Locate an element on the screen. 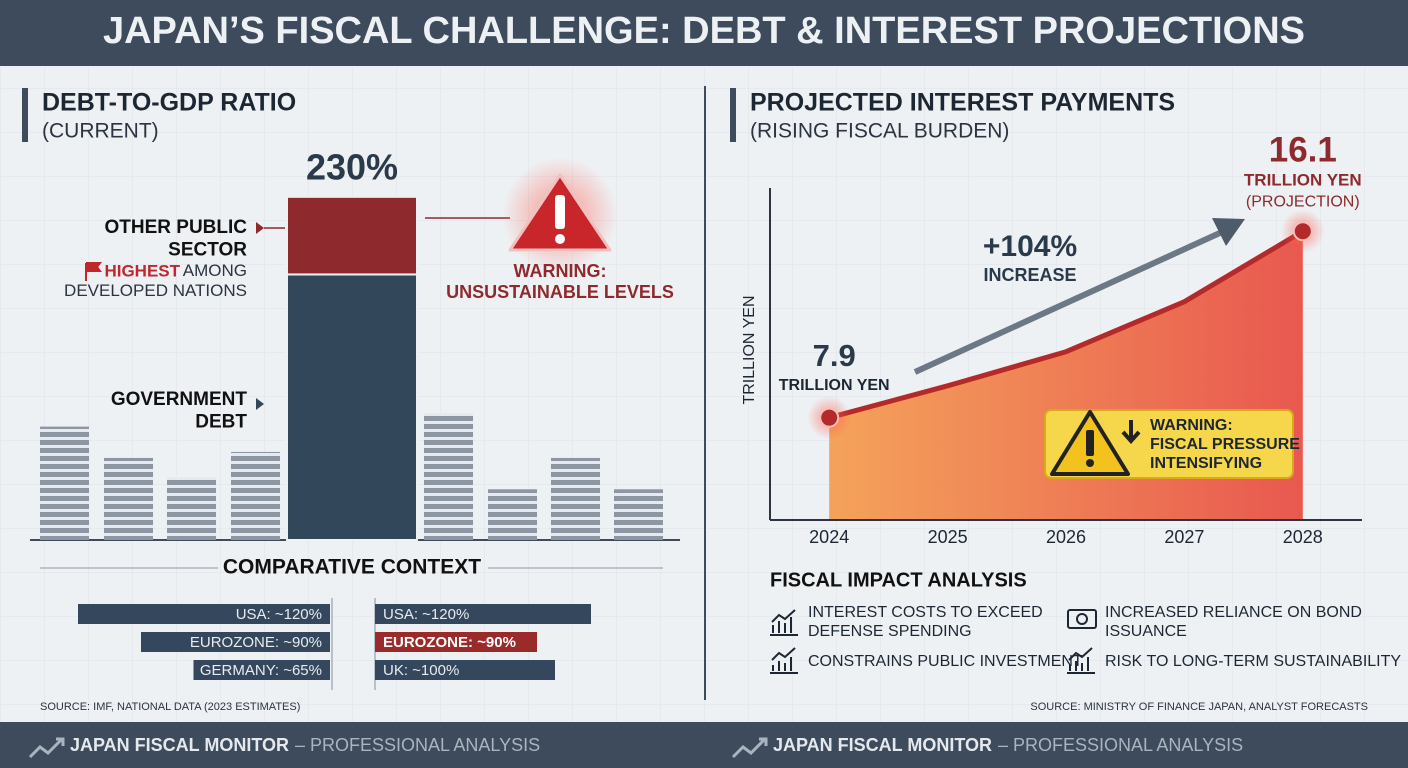 Image resolution: width=1408 pixels, height=768 pixels. y-axis-label: TRILLION YEN is located at coordinates (749, 349).